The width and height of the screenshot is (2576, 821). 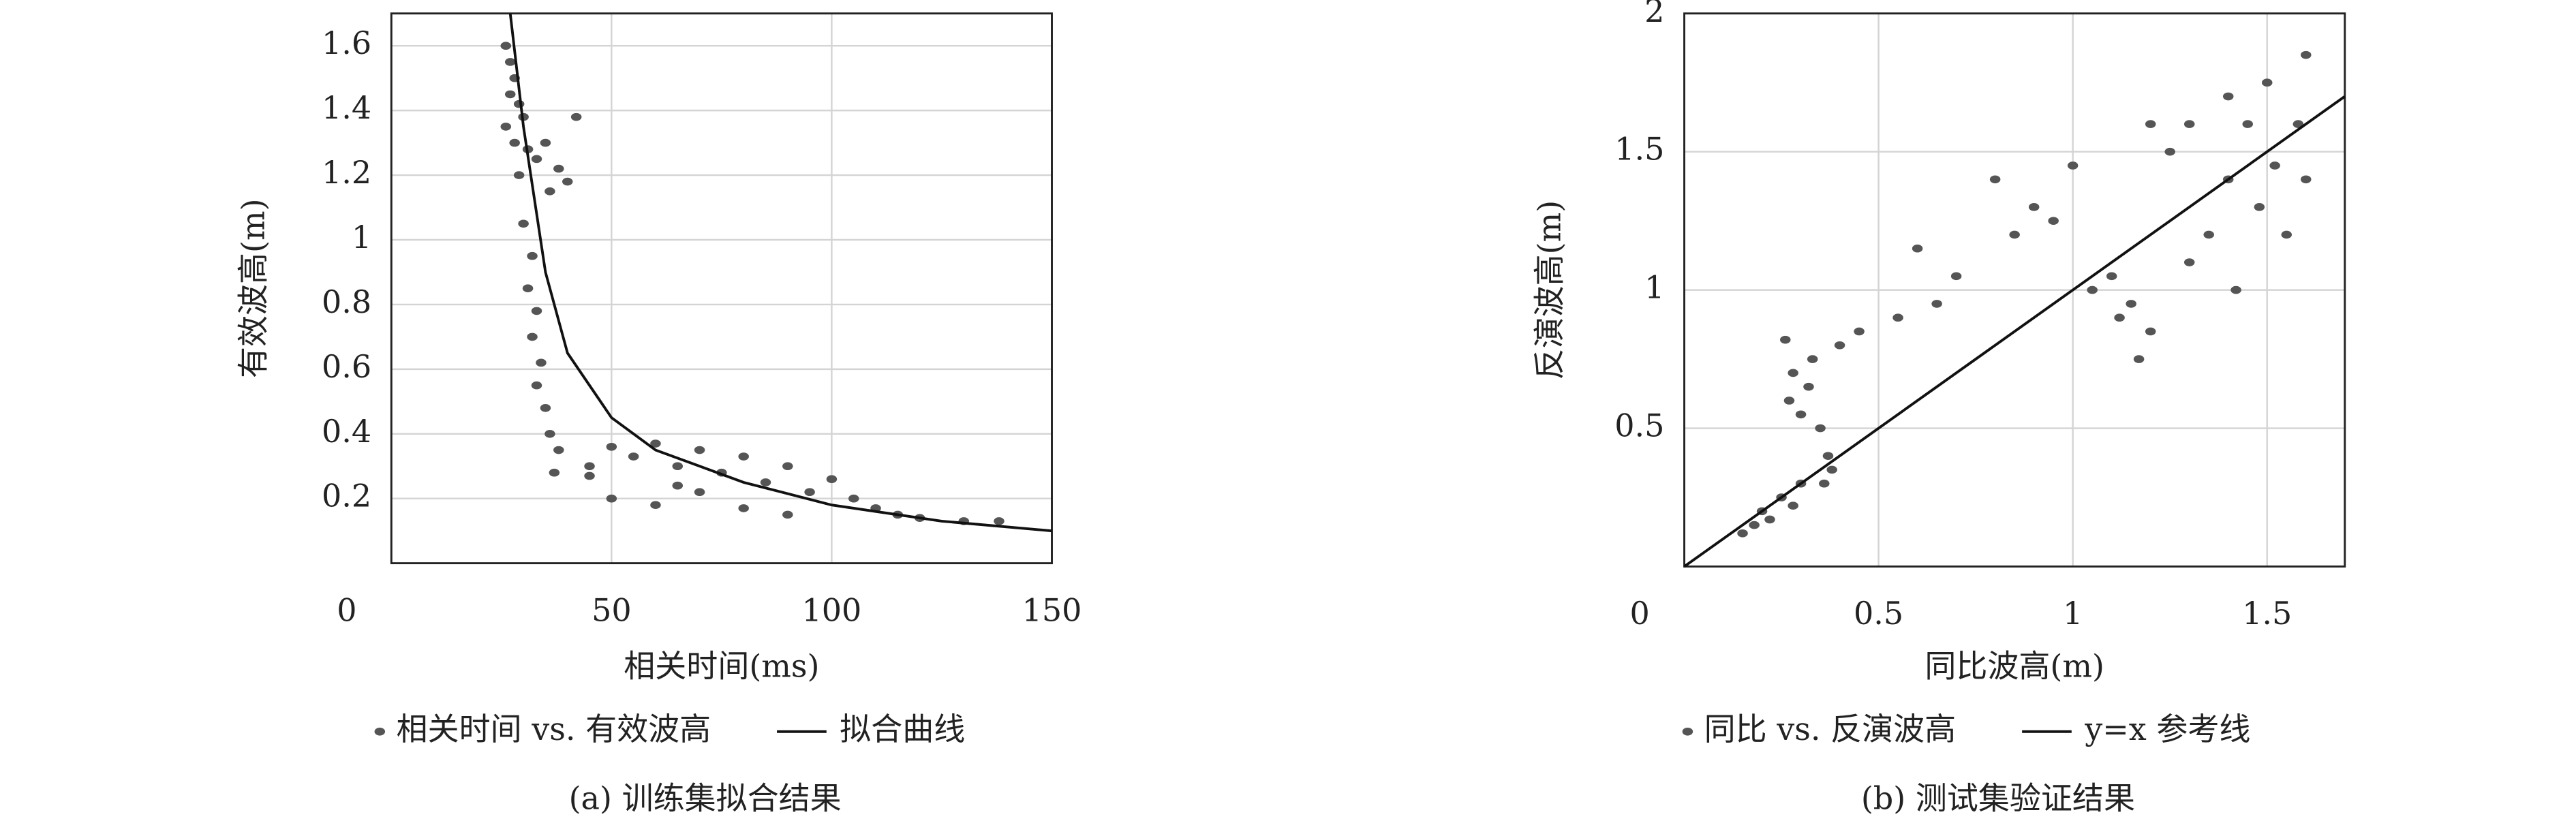 What do you see at coordinates (346, 367) in the screenshot?
I see `y-tick-label: 0.6` at bounding box center [346, 367].